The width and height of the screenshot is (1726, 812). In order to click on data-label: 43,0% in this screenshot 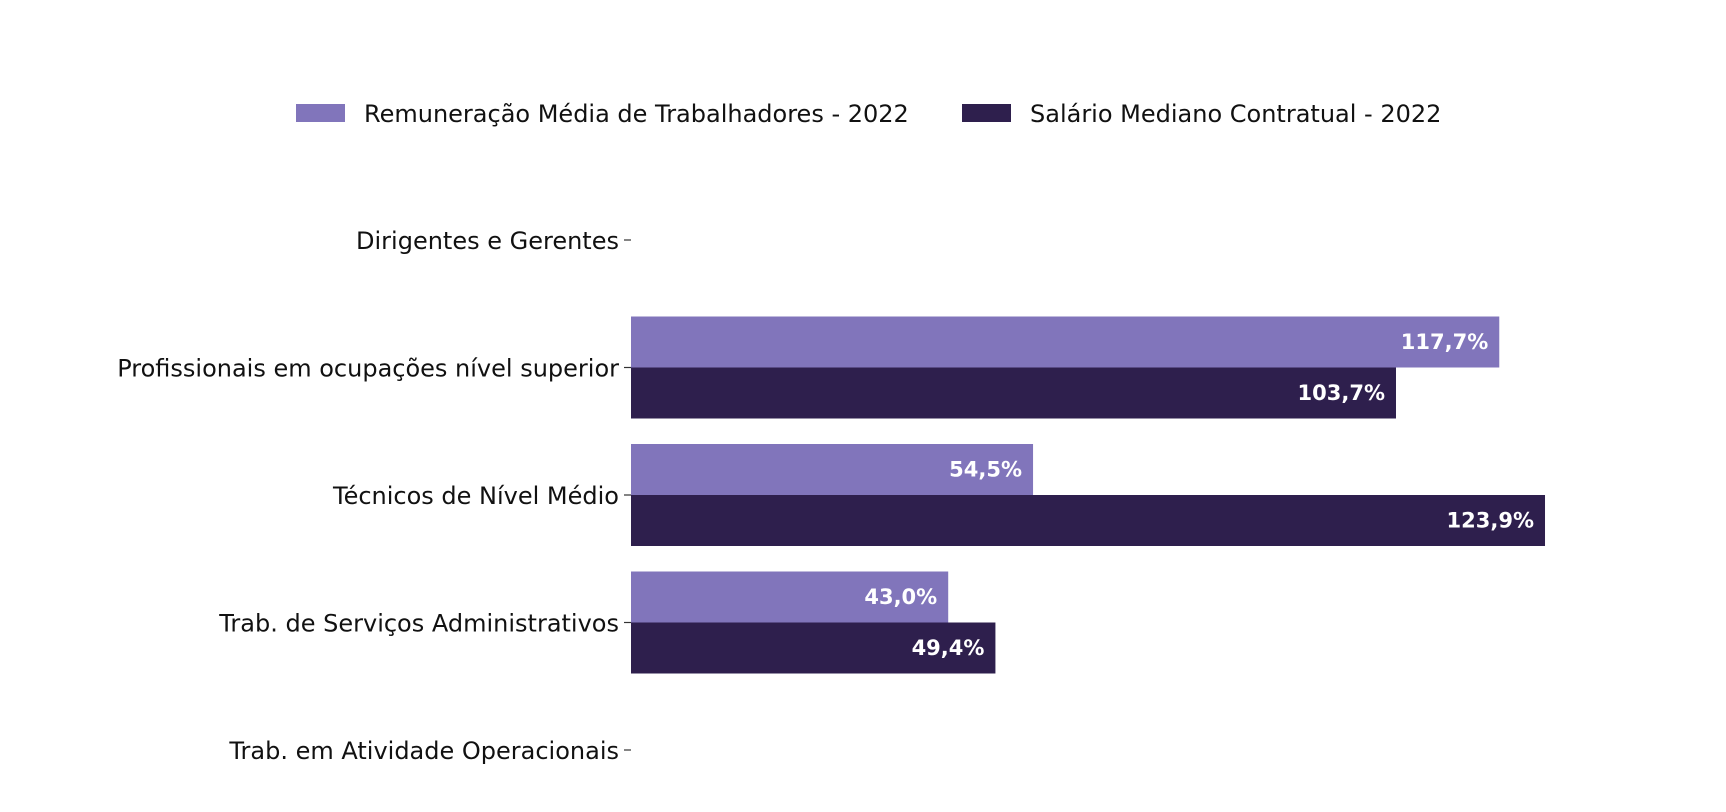, I will do `click(900, 597)`.